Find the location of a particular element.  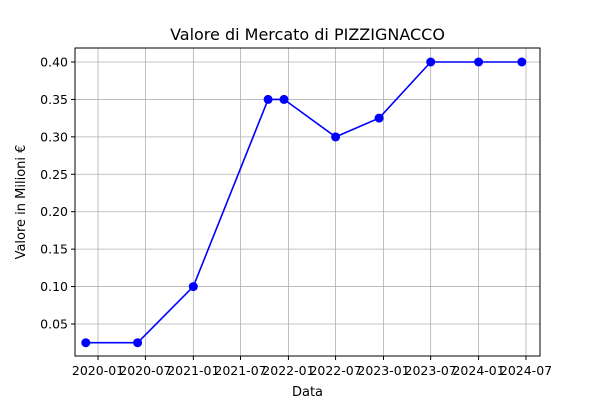

y-tick-label: 0.15 is located at coordinates (54, 249).